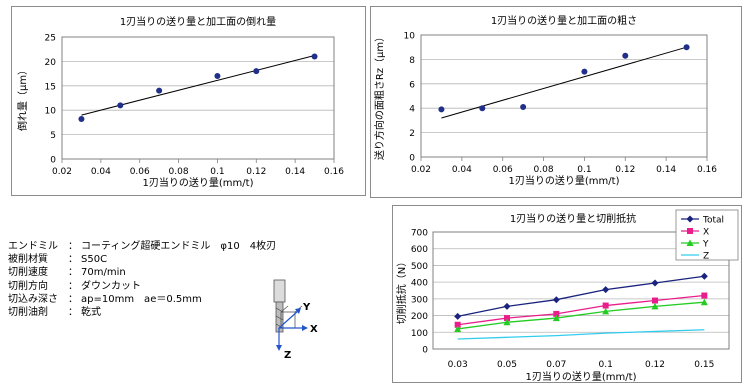 The height and width of the screenshot is (385, 746). What do you see at coordinates (507, 365) in the screenshot?
I see `x-tick-label: 0.05` at bounding box center [507, 365].